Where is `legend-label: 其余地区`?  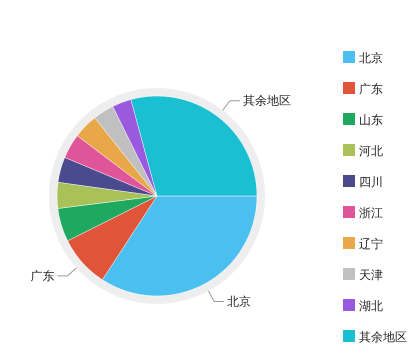 legend-label: 其余地区 is located at coordinates (383, 337).